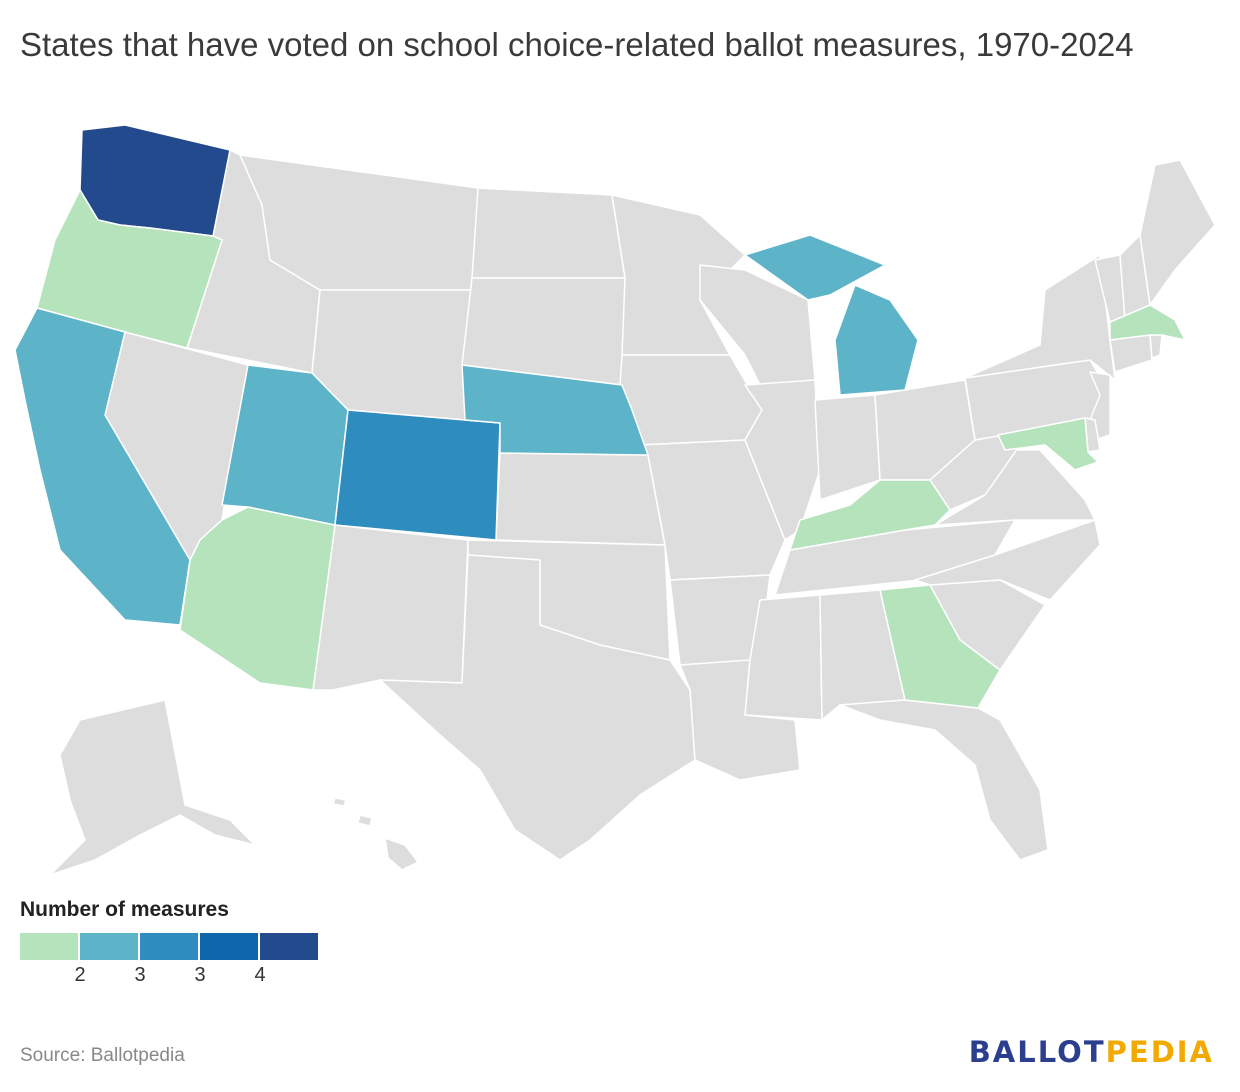  I want to click on ballotpedia-logo: BALLOTPEDIA, so click(1091, 1052).